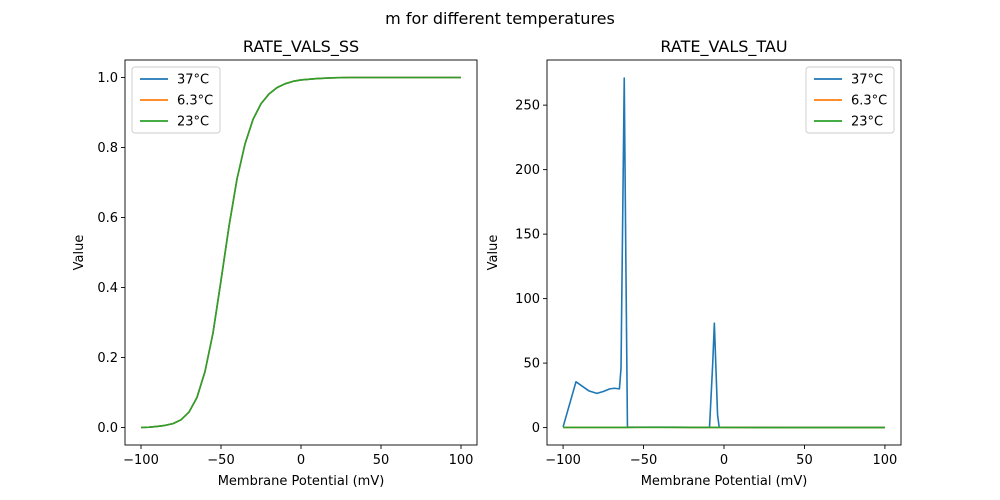 The height and width of the screenshot is (500, 1000). Describe the element at coordinates (107, 288) in the screenshot. I see `y-tick-label: 0.4` at that location.